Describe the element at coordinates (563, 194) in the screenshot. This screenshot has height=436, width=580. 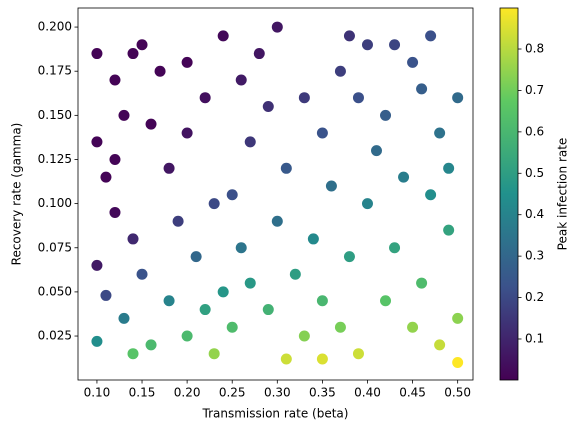
I see `colorbar-label: Peak infection rate` at that location.